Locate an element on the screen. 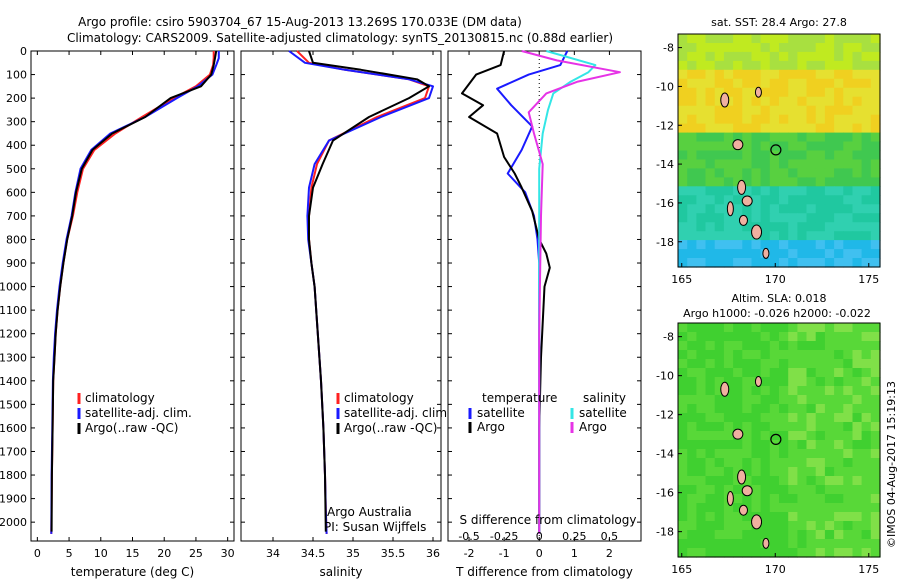 The image size is (900, 580). temperature-ytick-label: 0 is located at coordinates (23, 51).